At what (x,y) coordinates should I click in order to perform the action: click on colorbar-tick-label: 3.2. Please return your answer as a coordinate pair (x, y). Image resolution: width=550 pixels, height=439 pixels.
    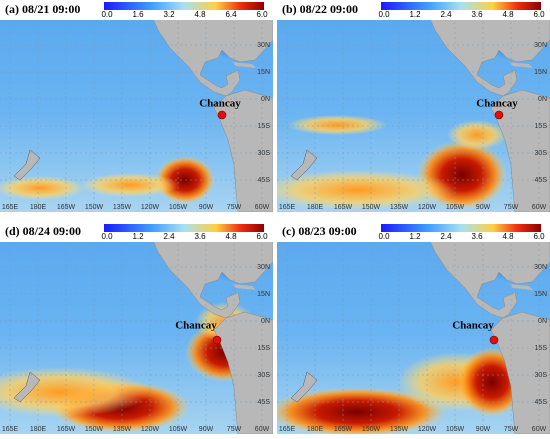
    Looking at the image, I should click on (169, 14).